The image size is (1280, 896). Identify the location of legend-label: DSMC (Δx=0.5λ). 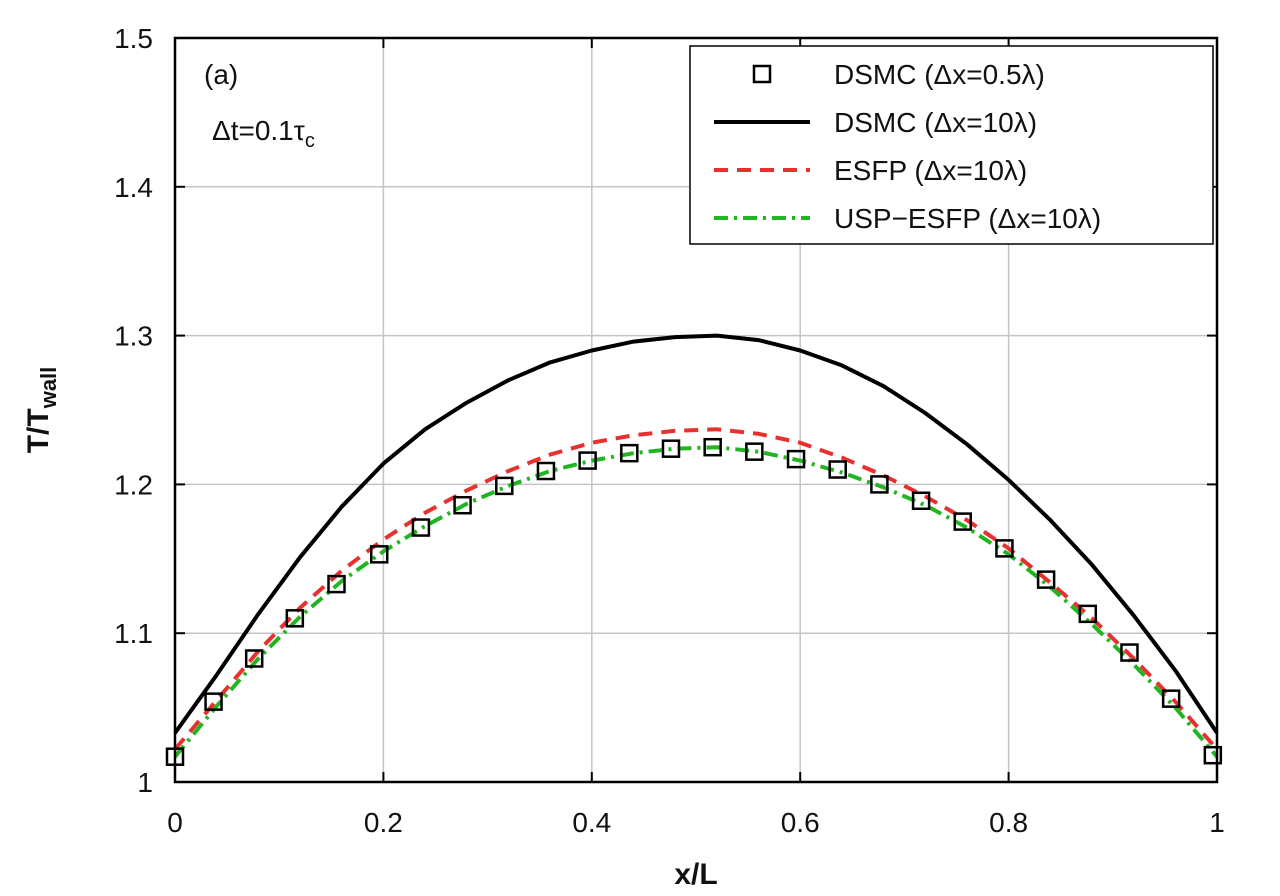
(939, 74).